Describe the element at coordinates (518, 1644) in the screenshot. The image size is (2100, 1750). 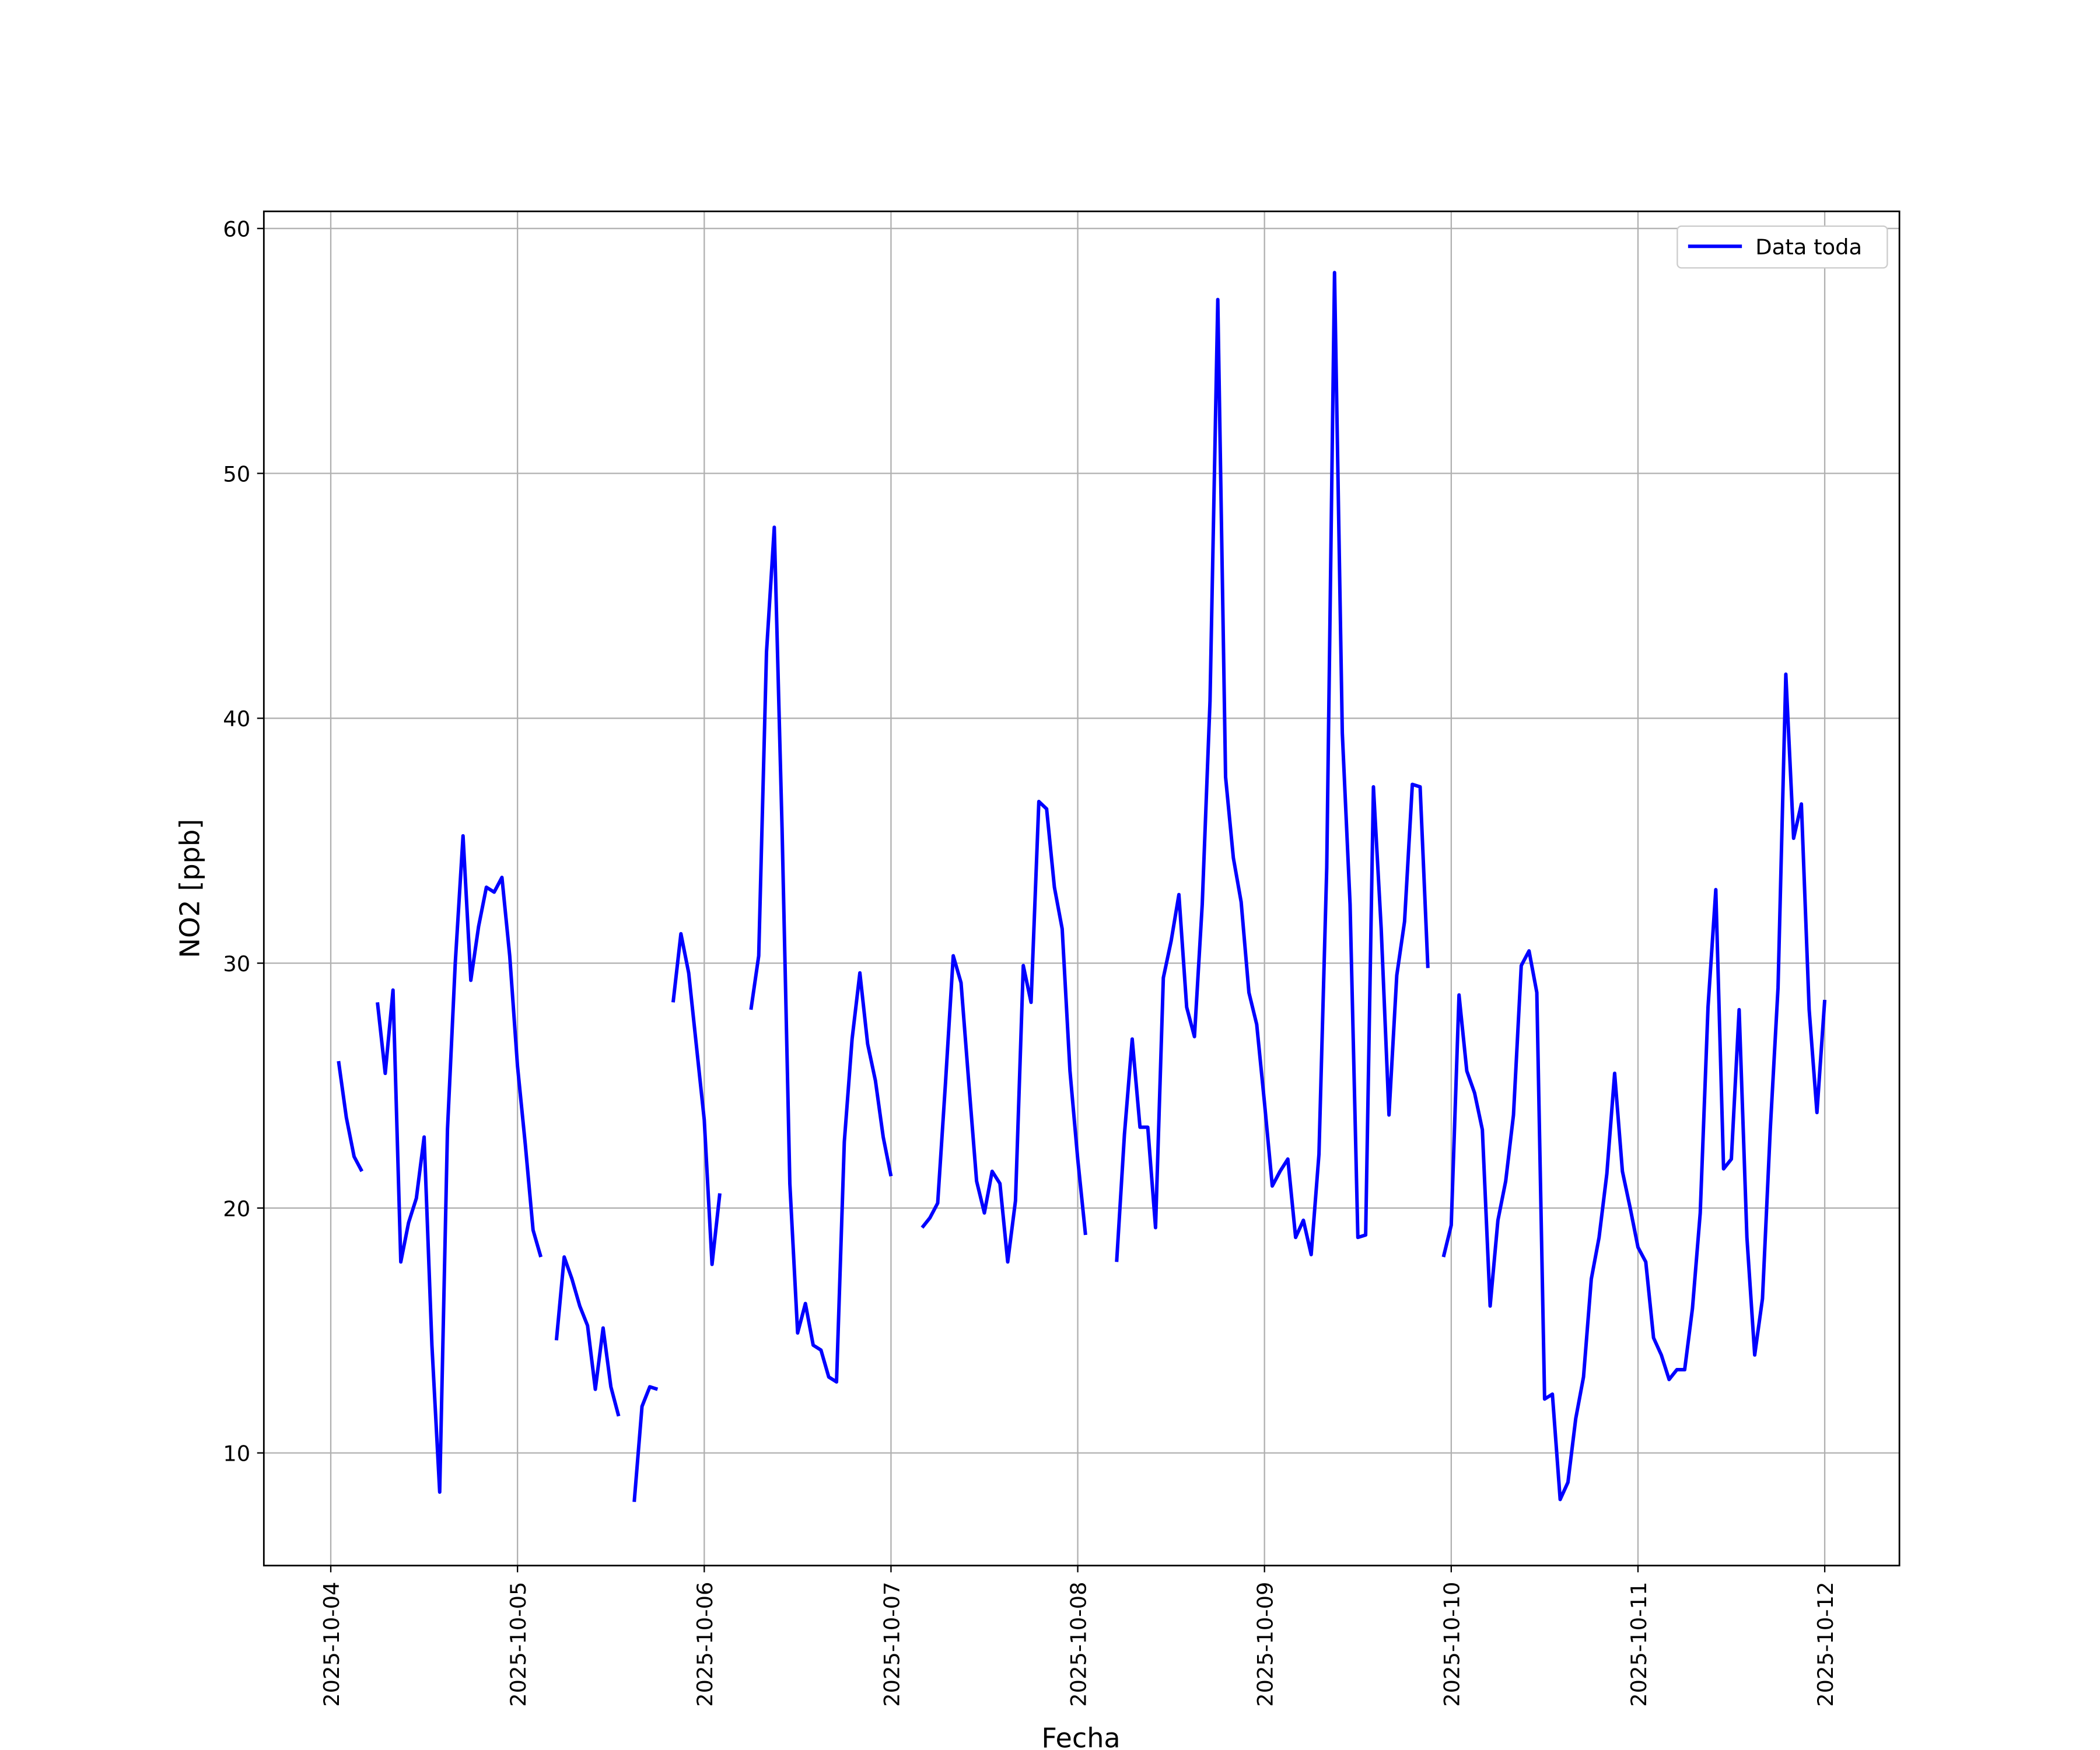
I see `x-tick-label: 2025-10-05` at that location.